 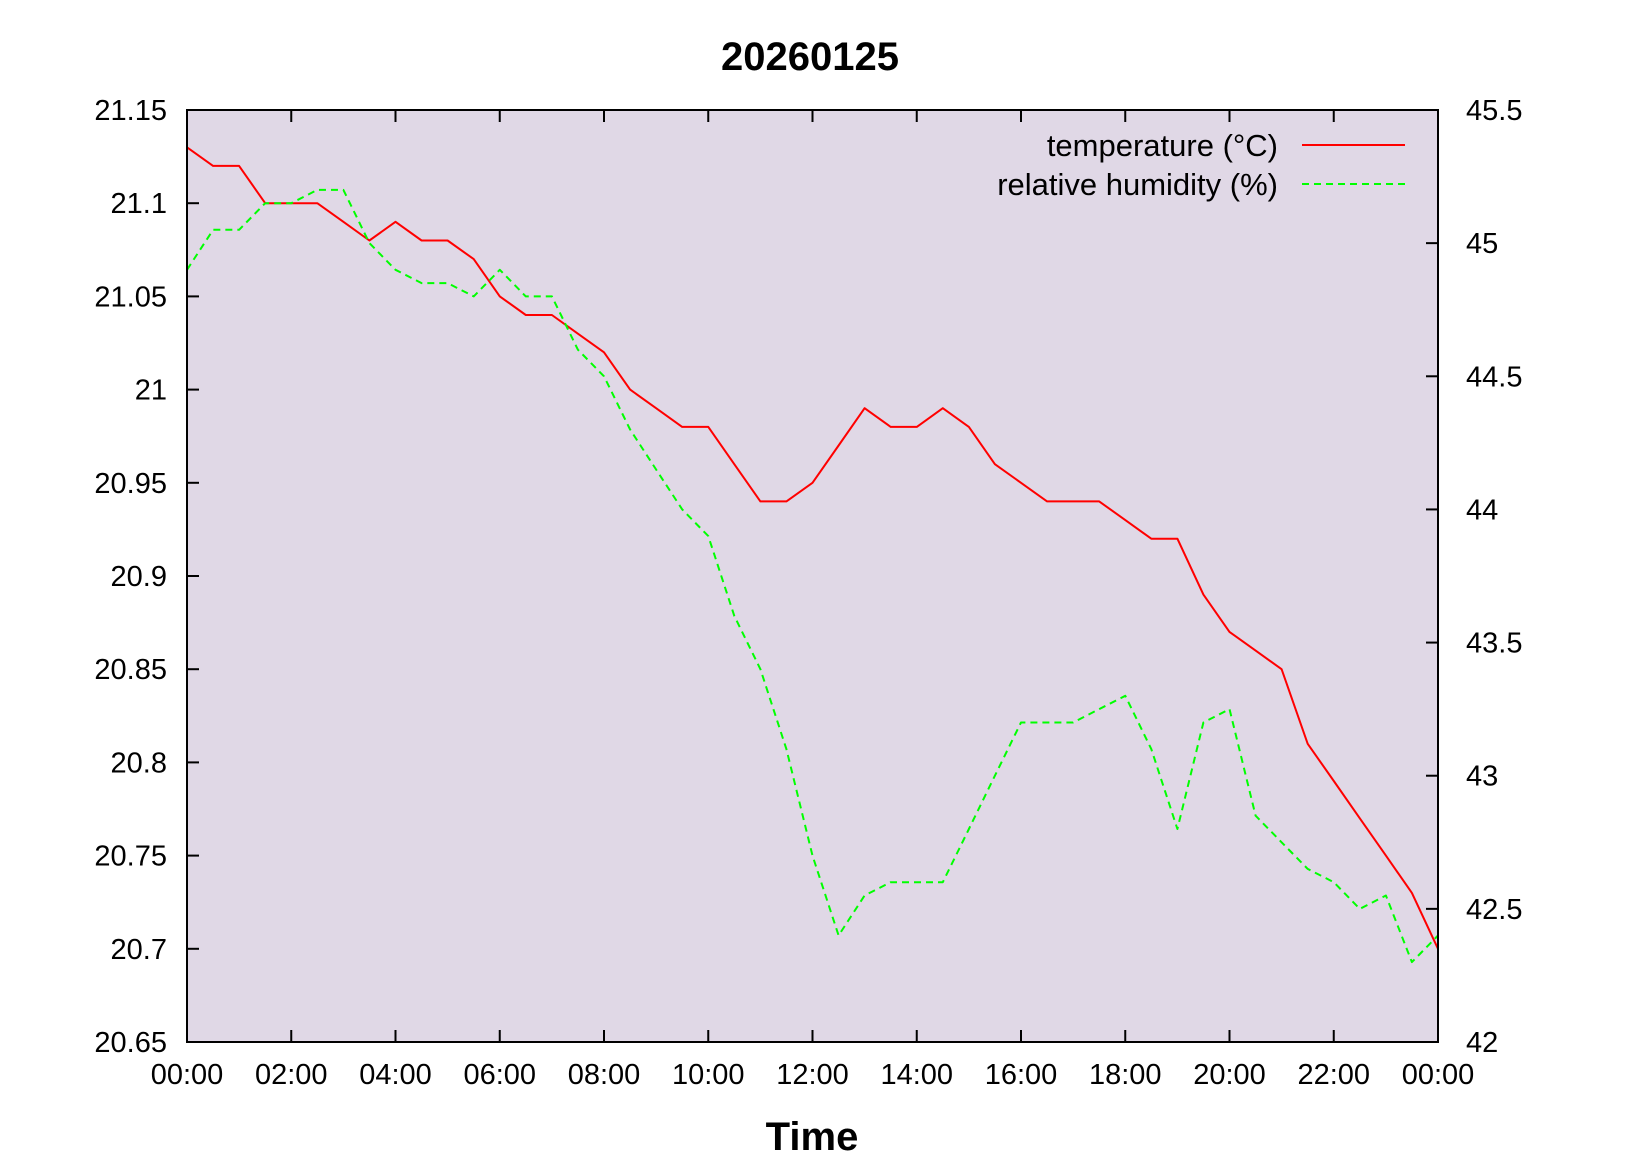 I want to click on x-tick-label: 10:00, so click(x=708, y=1075).